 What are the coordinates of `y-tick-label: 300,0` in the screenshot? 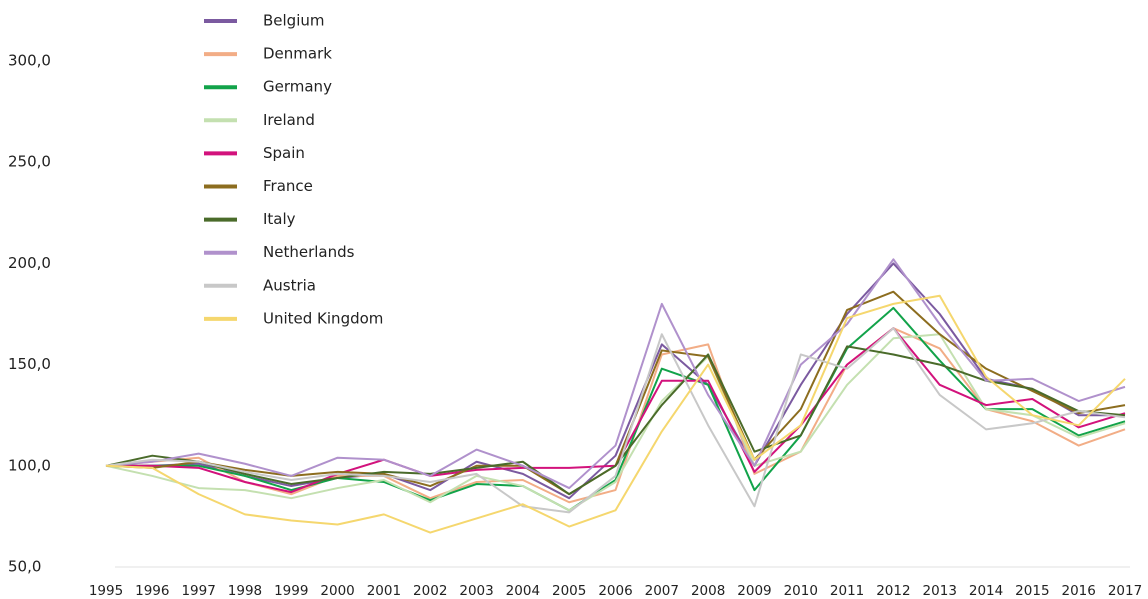 It's located at (29, 61).